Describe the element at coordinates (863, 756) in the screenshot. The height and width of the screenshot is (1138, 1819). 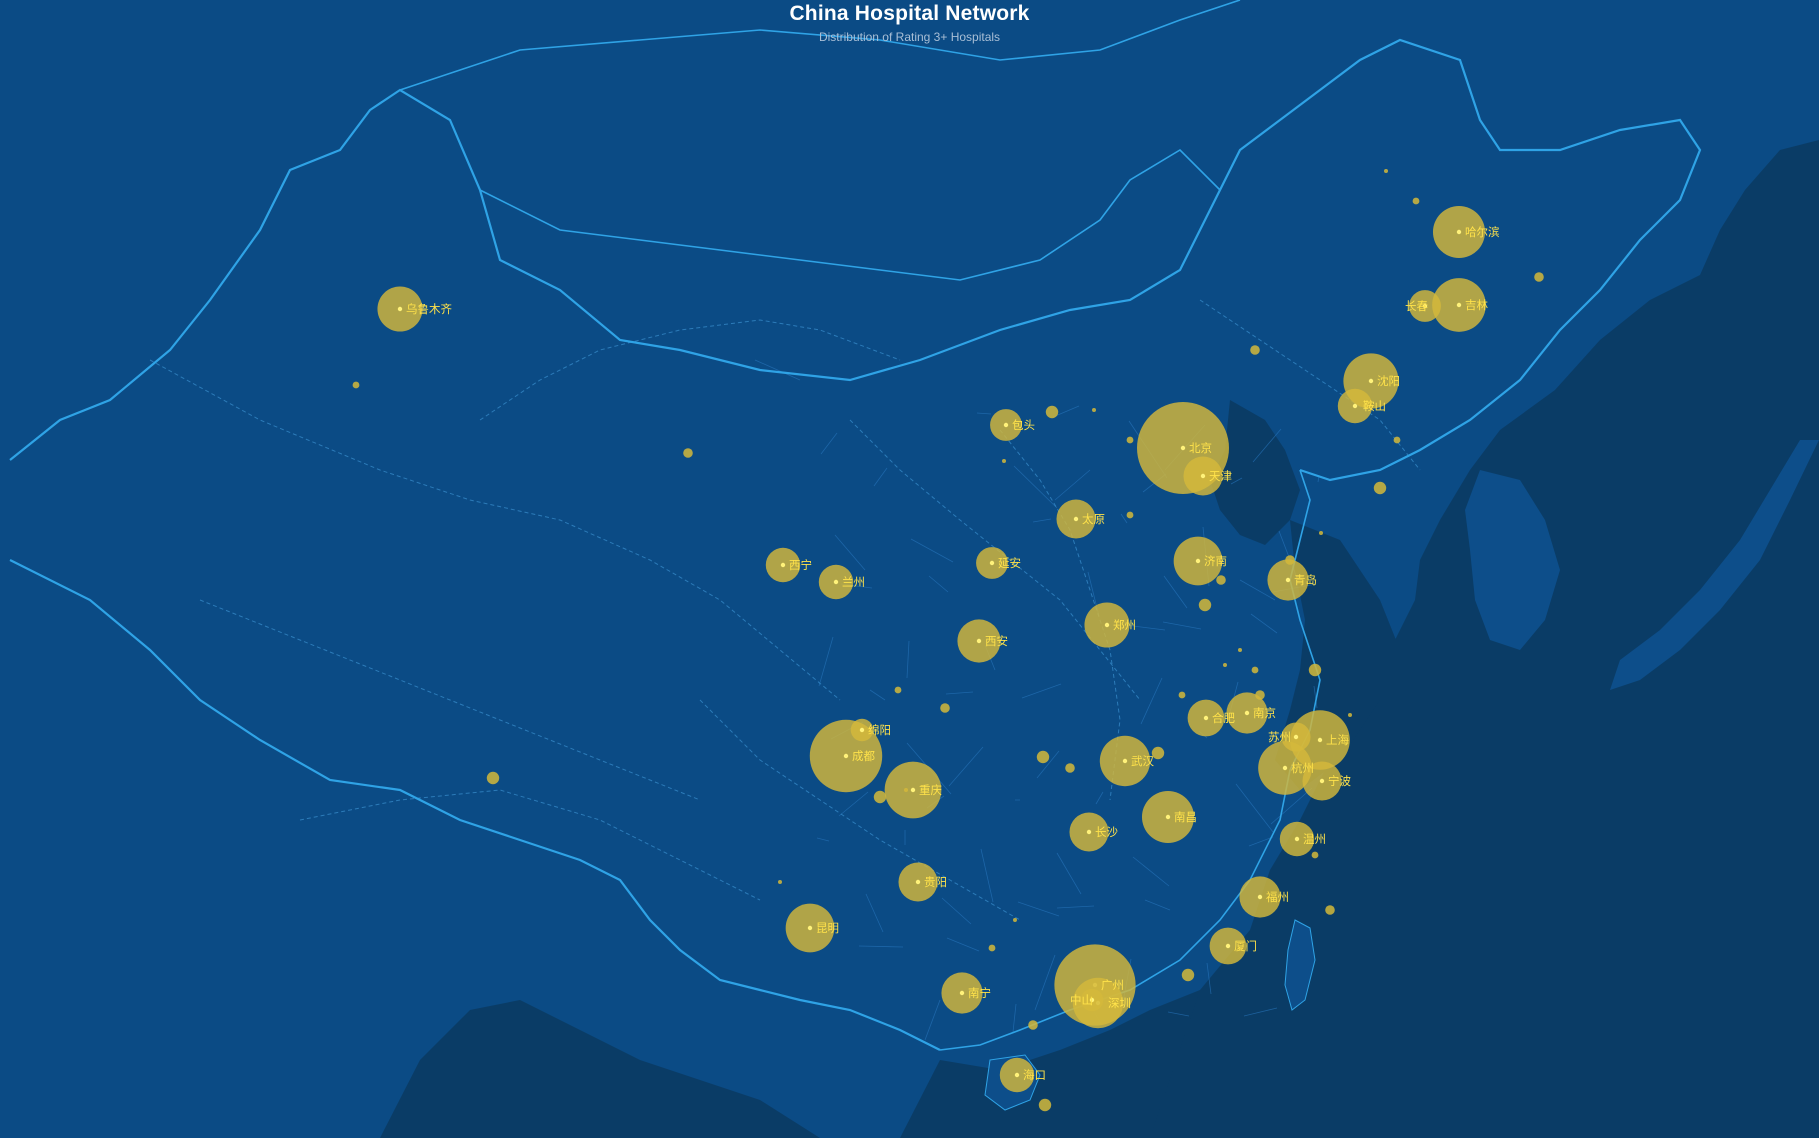
I see `city-label: 成都` at that location.